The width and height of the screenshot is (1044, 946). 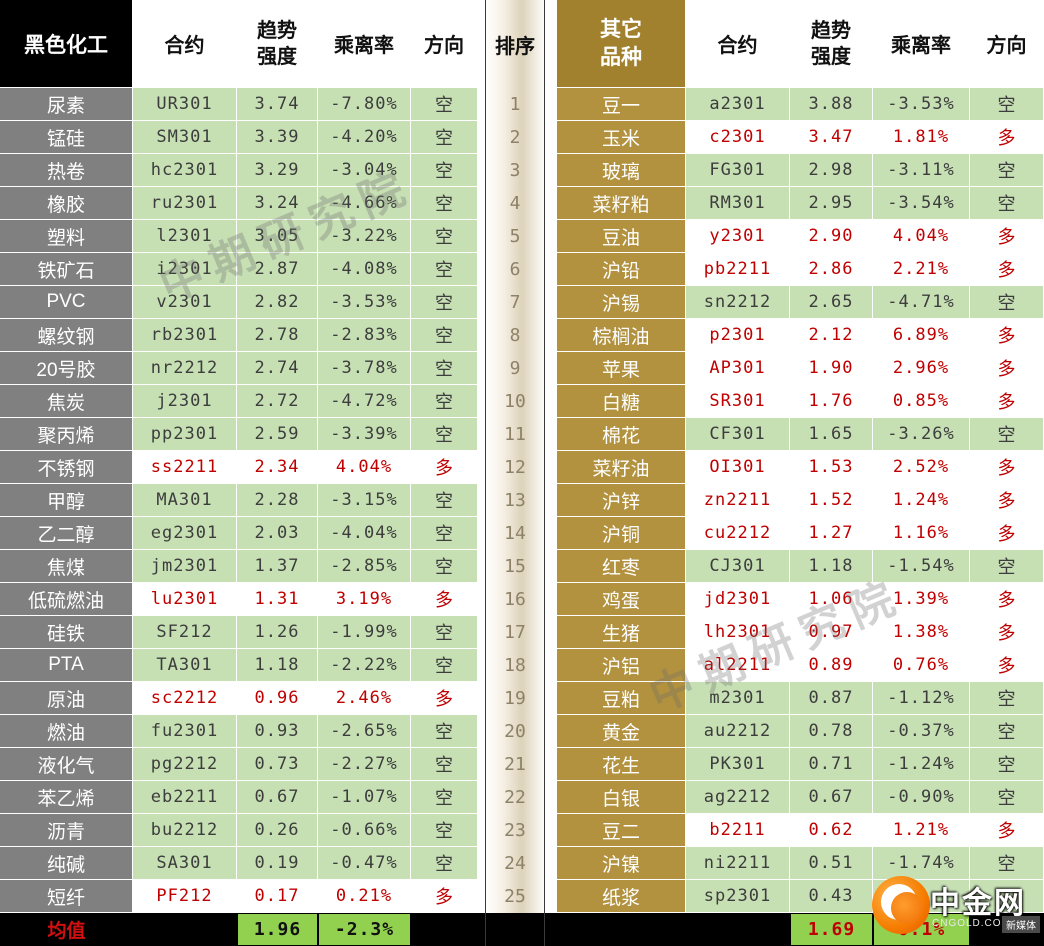 What do you see at coordinates (185, 434) in the screenshot?
I see `contract-cell: pp2301` at bounding box center [185, 434].